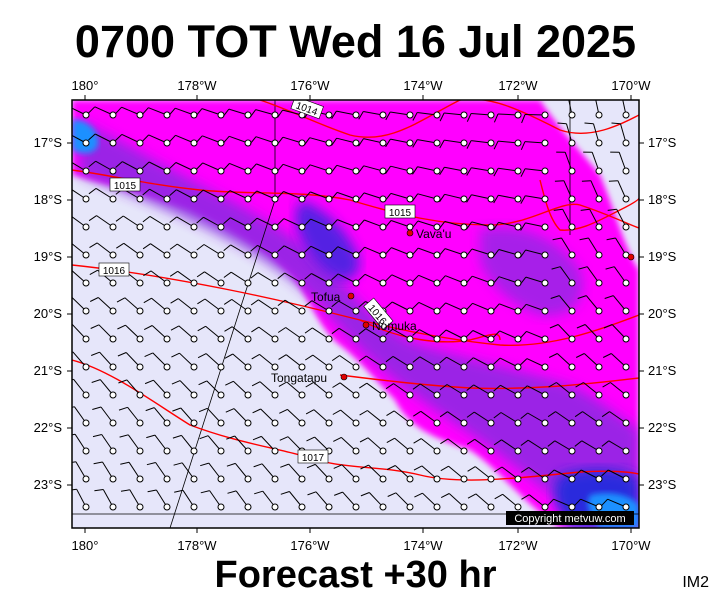 Image resolution: width=711 pixels, height=600 pixels. I want to click on lon-tick-label: 176°W, so click(310, 545).